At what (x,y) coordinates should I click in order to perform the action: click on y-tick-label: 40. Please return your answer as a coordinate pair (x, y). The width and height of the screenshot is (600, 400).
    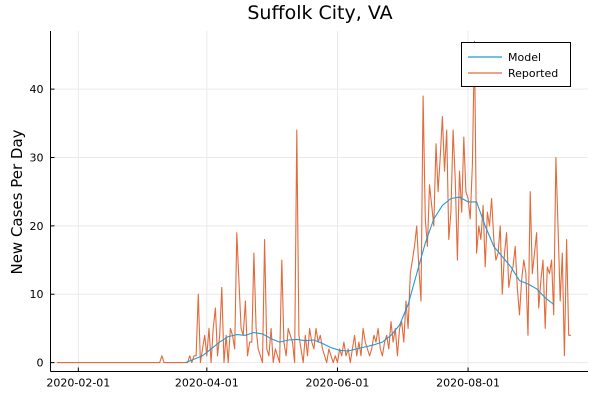
    Looking at the image, I should click on (37, 89).